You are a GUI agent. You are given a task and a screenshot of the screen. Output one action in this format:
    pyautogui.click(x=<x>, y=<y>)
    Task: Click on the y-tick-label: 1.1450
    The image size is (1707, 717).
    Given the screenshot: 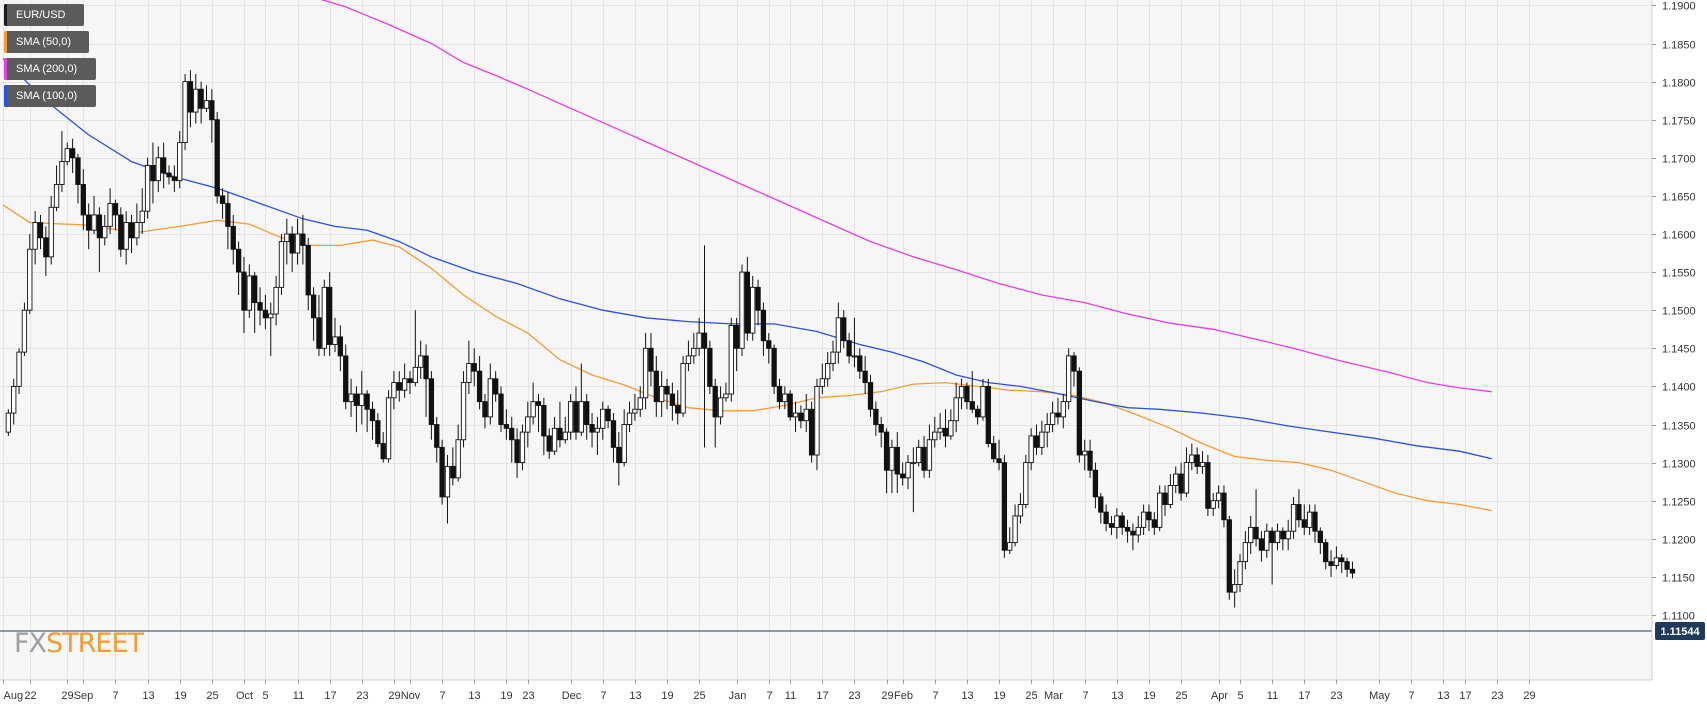 What is the action you would take?
    pyautogui.click(x=1679, y=350)
    